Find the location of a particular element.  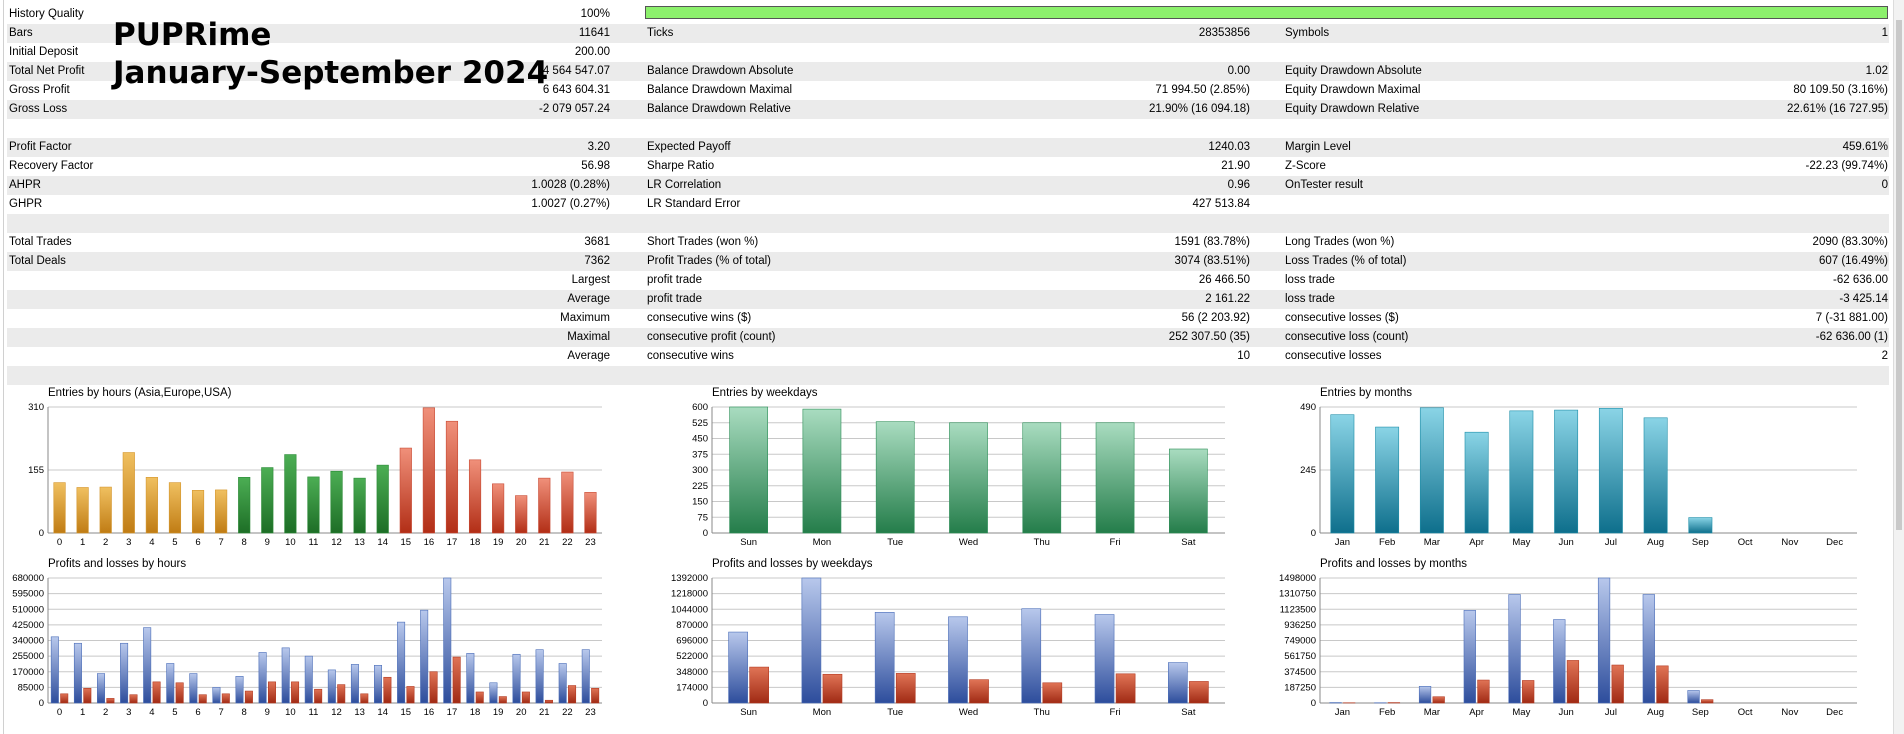

stats-row: Bars 11641 Ticks 28353856 Symbols 1 is located at coordinates (948, 33).